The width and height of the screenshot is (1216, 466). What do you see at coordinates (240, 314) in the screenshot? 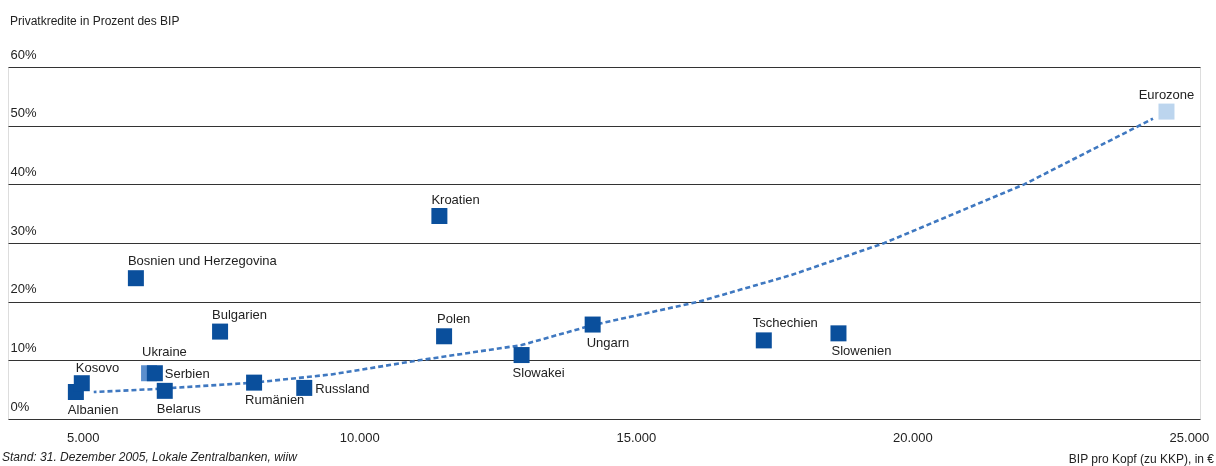
I see `series-label: Bulgarien` at bounding box center [240, 314].